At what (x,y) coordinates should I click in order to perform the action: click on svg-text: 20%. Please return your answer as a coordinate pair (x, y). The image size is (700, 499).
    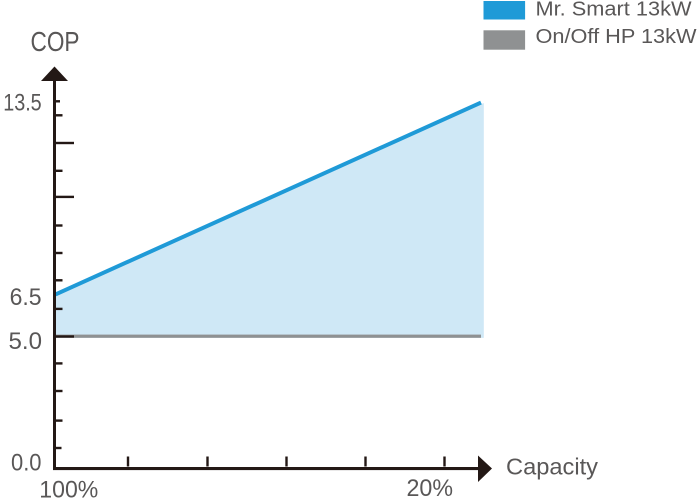
    Looking at the image, I should click on (430, 487).